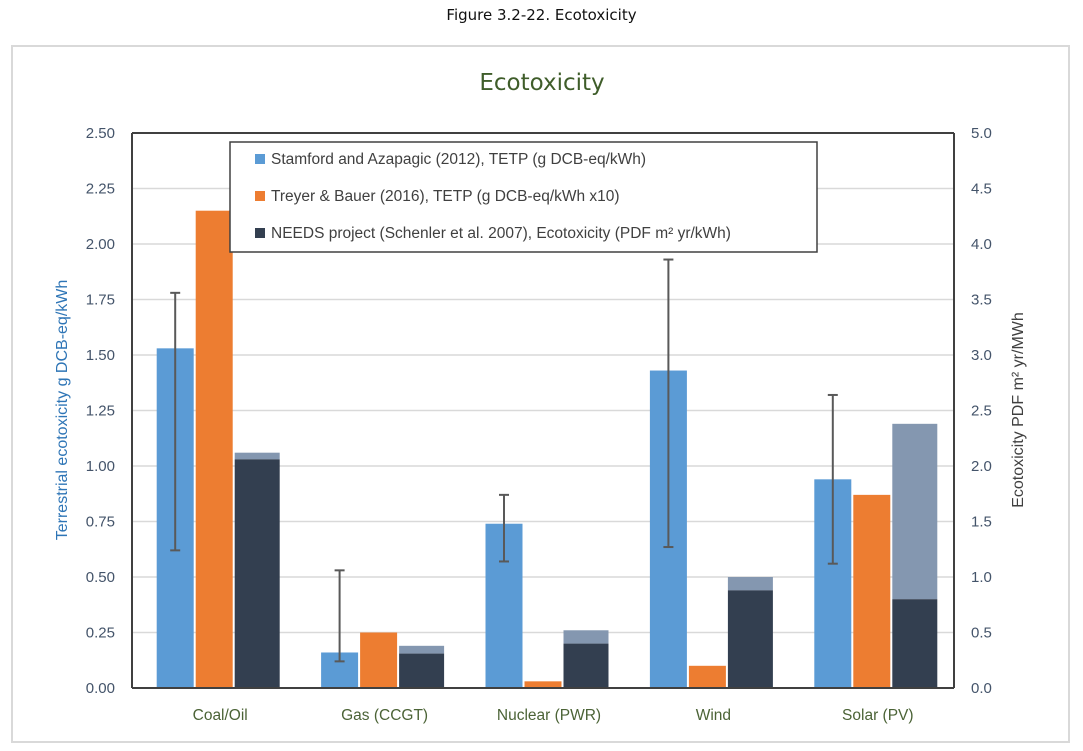  Describe the element at coordinates (62, 410) in the screenshot. I see `left-y-axis-title: Terrestrial ecotoxicity g DCB-eq/kWh` at that location.